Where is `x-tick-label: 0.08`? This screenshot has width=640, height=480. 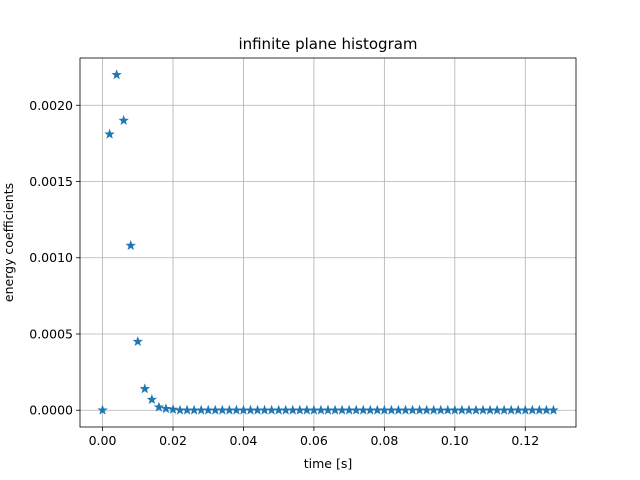
x-tick-label: 0.08 is located at coordinates (384, 440).